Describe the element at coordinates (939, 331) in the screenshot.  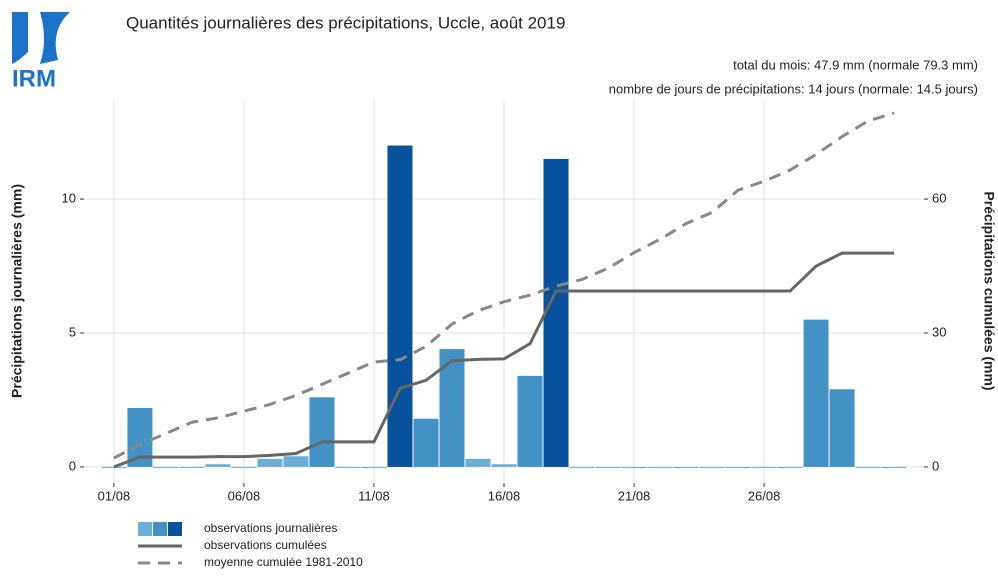
I see `y2-tick-label: 30` at that location.